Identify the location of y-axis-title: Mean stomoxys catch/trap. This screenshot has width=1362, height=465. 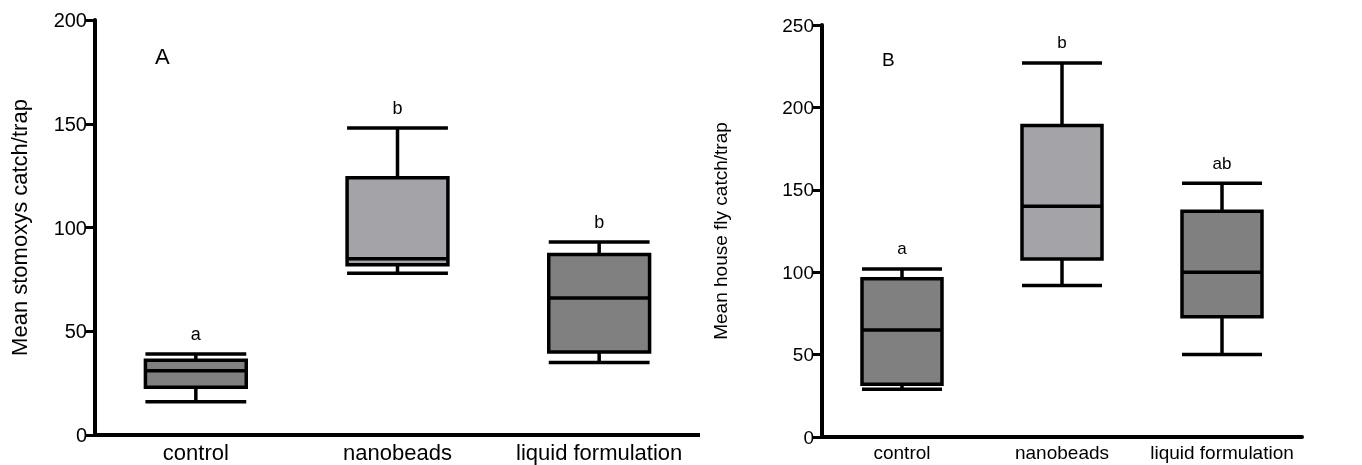
(19, 227).